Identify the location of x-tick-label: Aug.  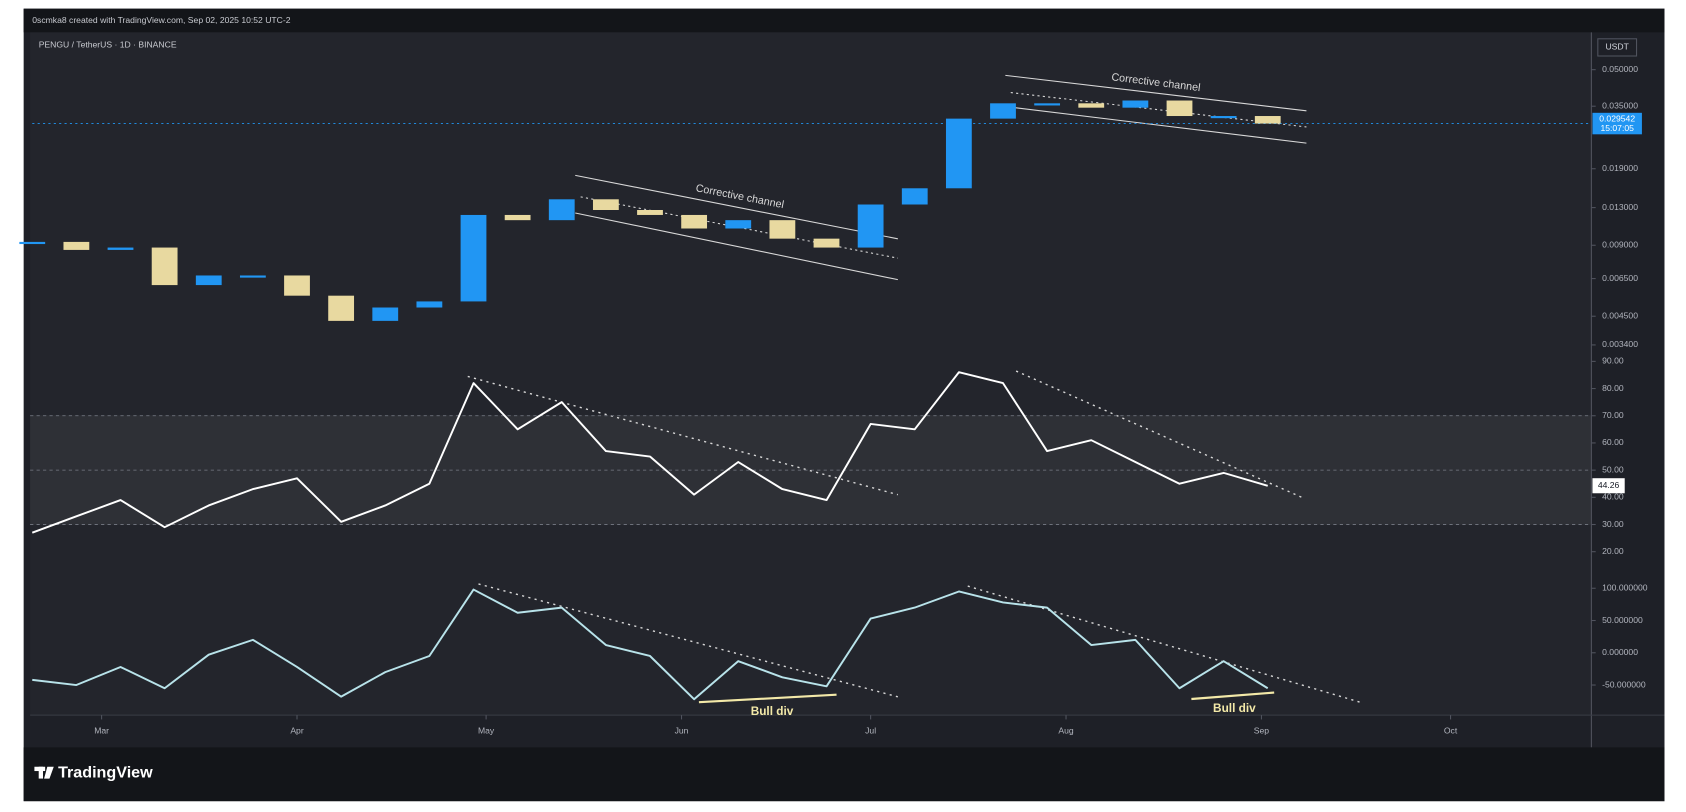
(1066, 731).